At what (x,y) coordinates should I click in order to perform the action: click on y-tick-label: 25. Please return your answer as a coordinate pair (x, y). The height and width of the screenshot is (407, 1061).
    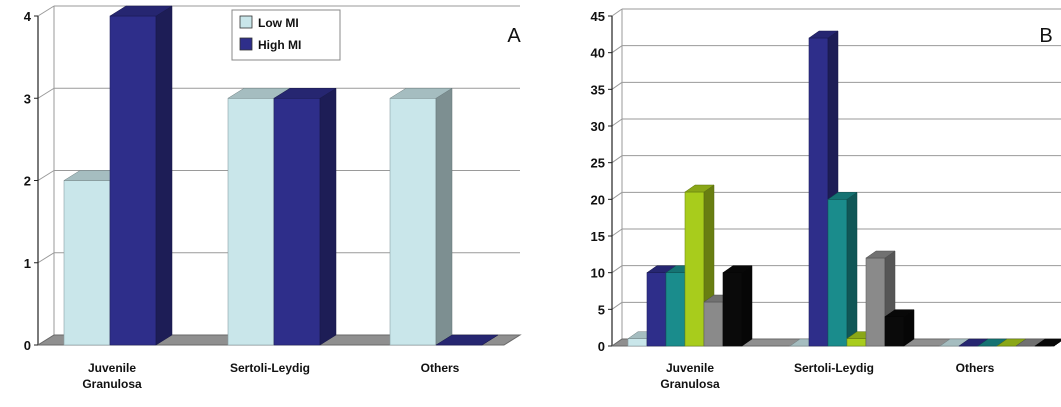
    Looking at the image, I should click on (598, 163).